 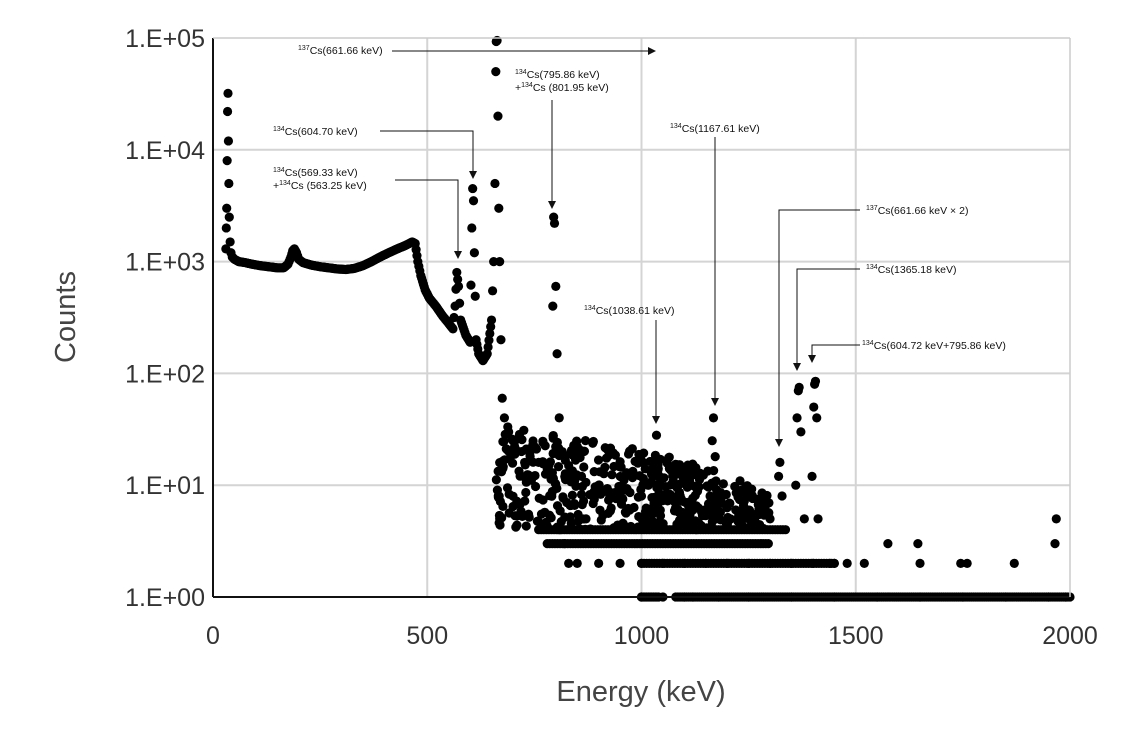 I want to click on x-tick-label: 0, so click(x=213, y=636).